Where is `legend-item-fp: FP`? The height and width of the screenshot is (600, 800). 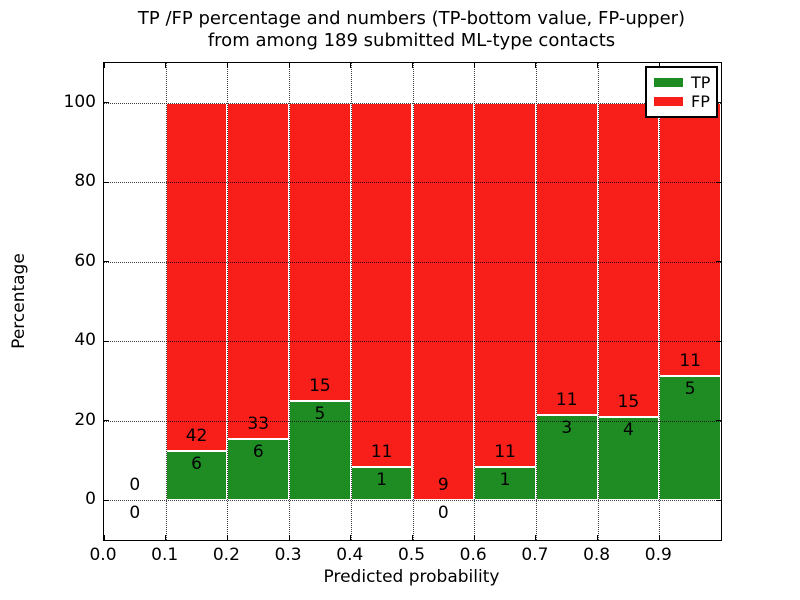 legend-item-fp: FP is located at coordinates (682, 101).